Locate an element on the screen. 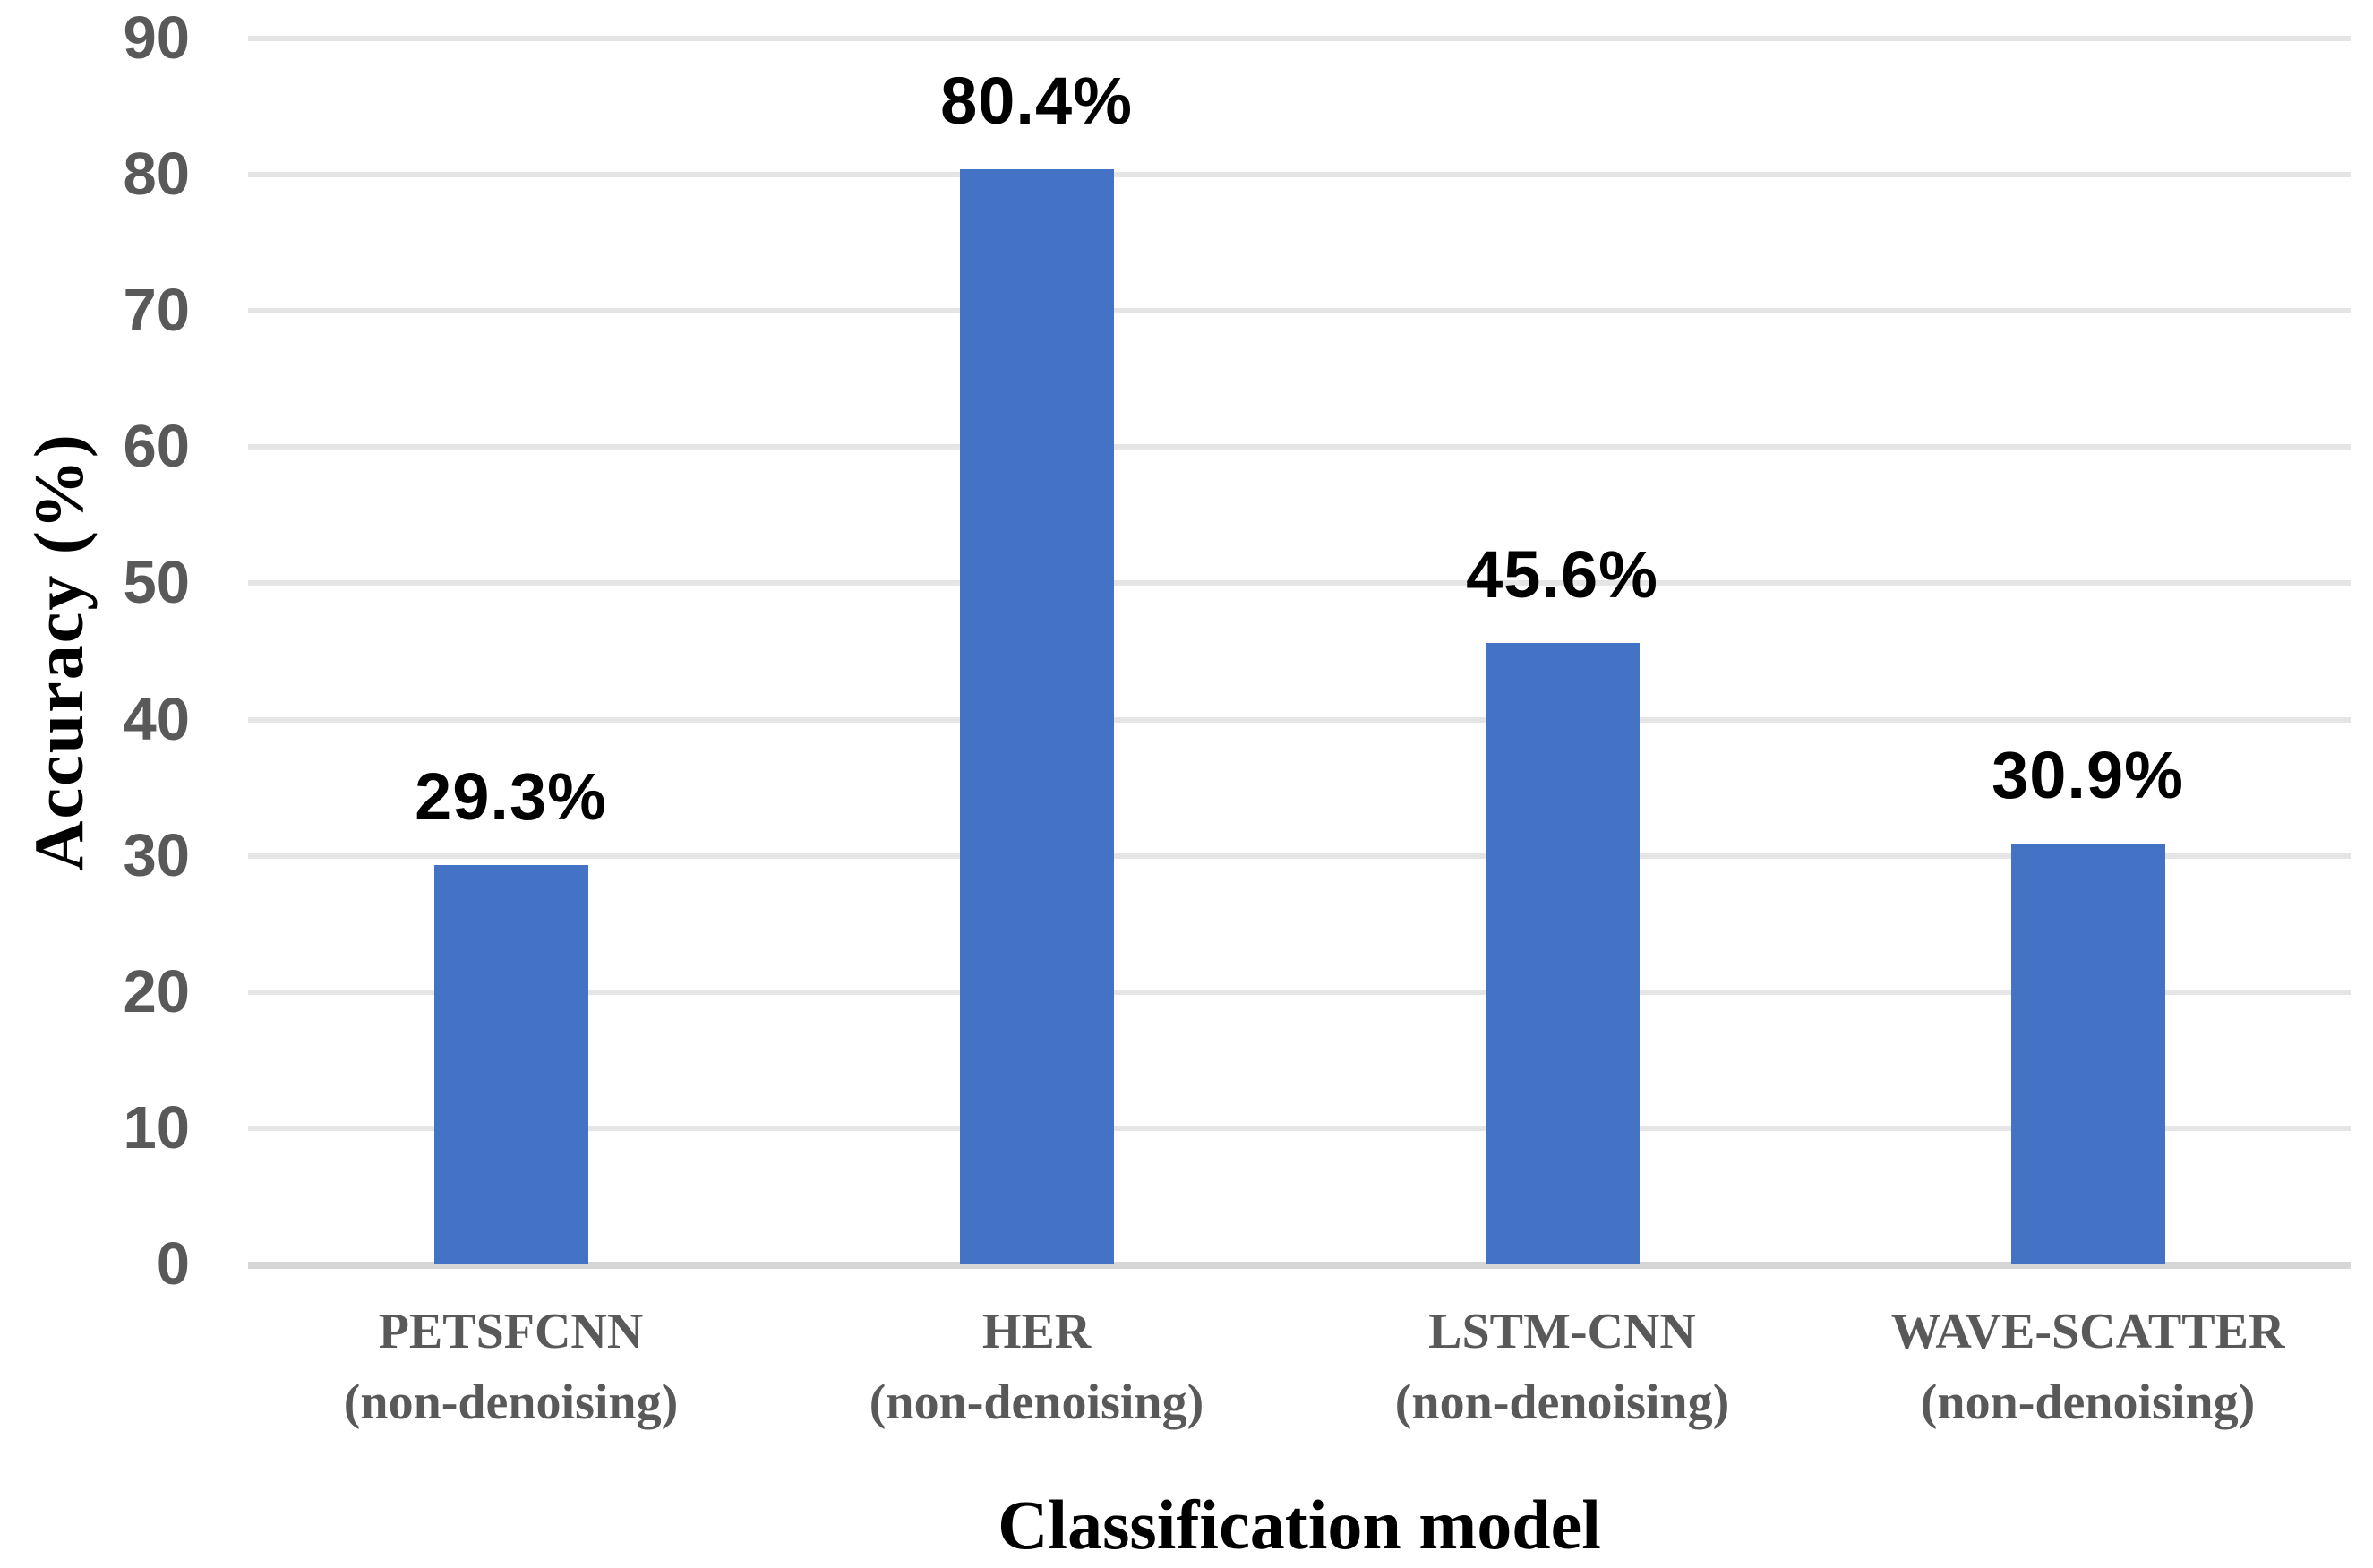 The width and height of the screenshot is (2373, 1568). bar-lstm-cnn is located at coordinates (1562, 954).